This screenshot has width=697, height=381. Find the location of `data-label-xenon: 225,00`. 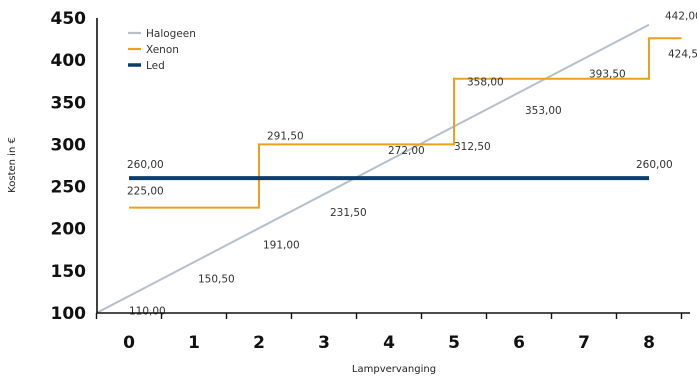

data-label-xenon: 225,00 is located at coordinates (145, 192).